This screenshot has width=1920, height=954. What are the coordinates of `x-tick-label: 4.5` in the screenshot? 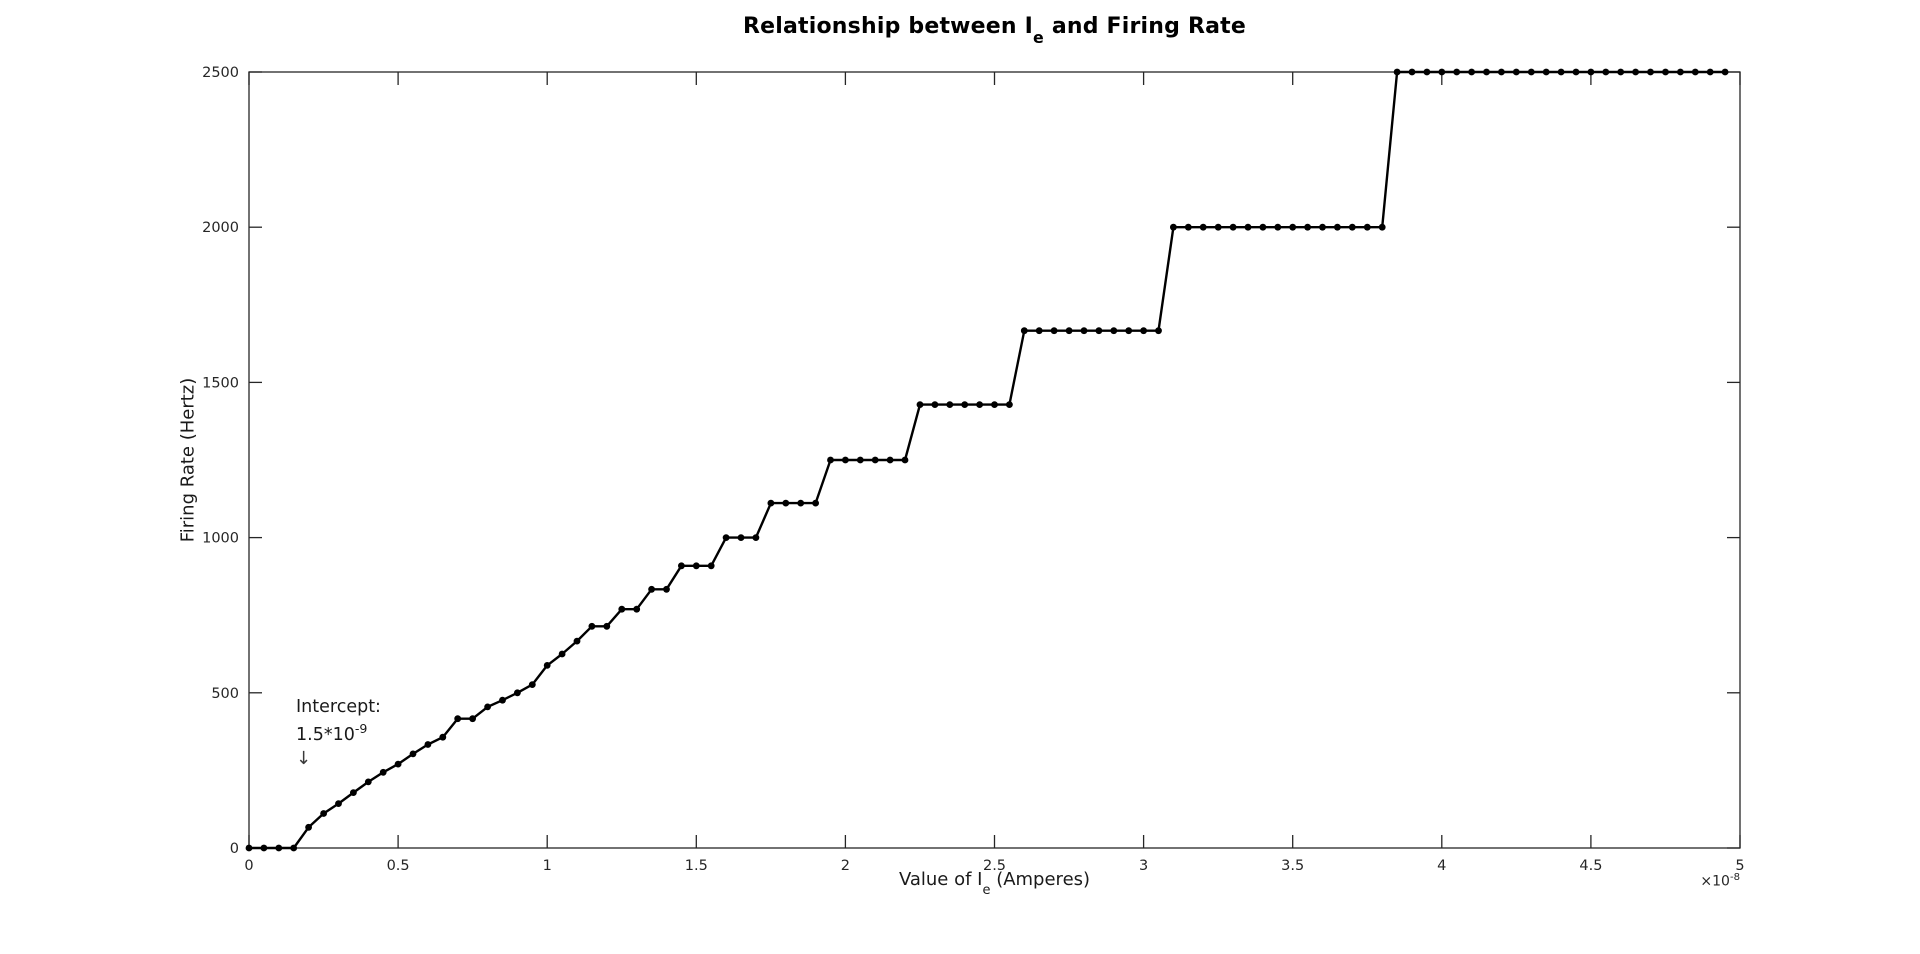 It's located at (1590, 866).